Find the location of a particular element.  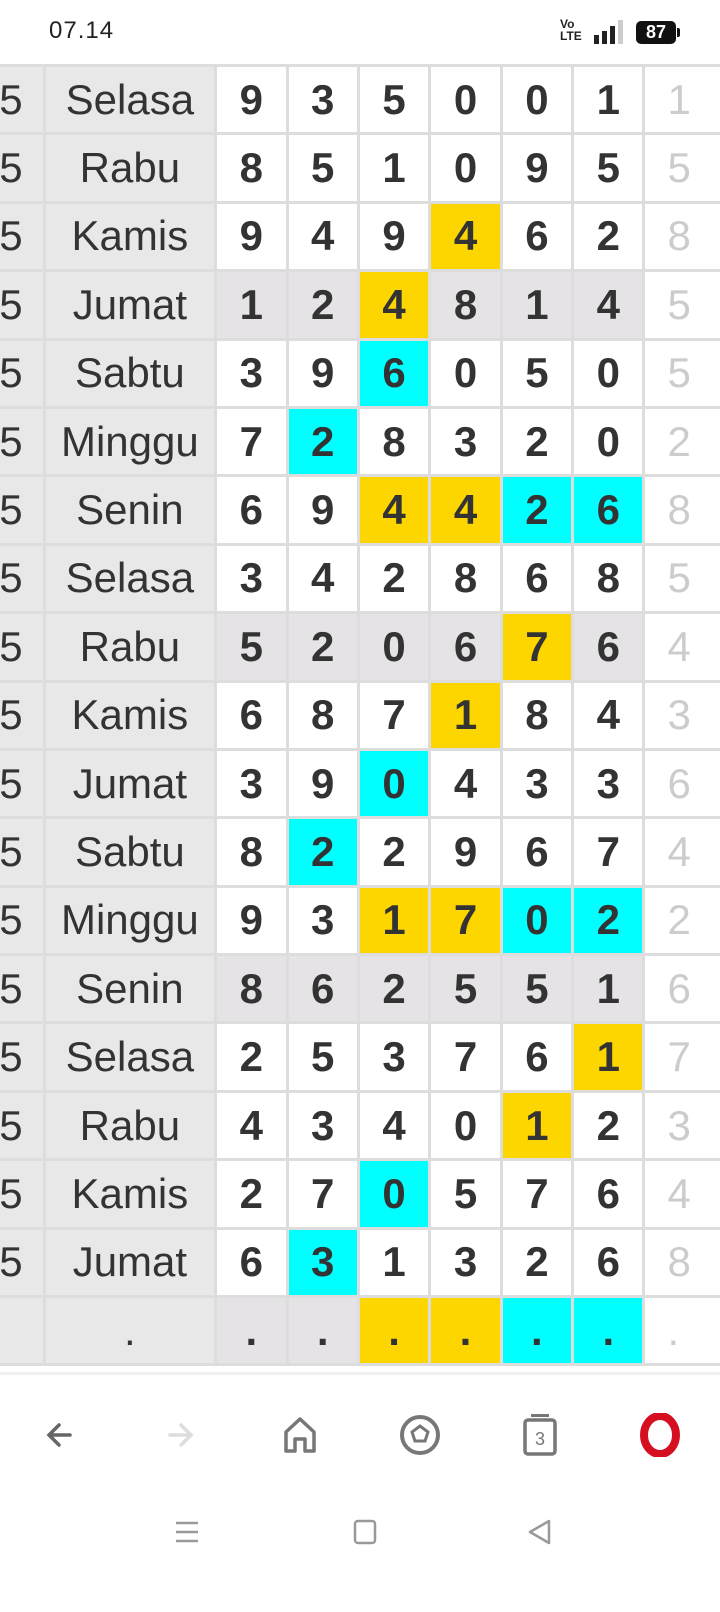

faded-digit-cell-text: 3 is located at coordinates (679, 1125).